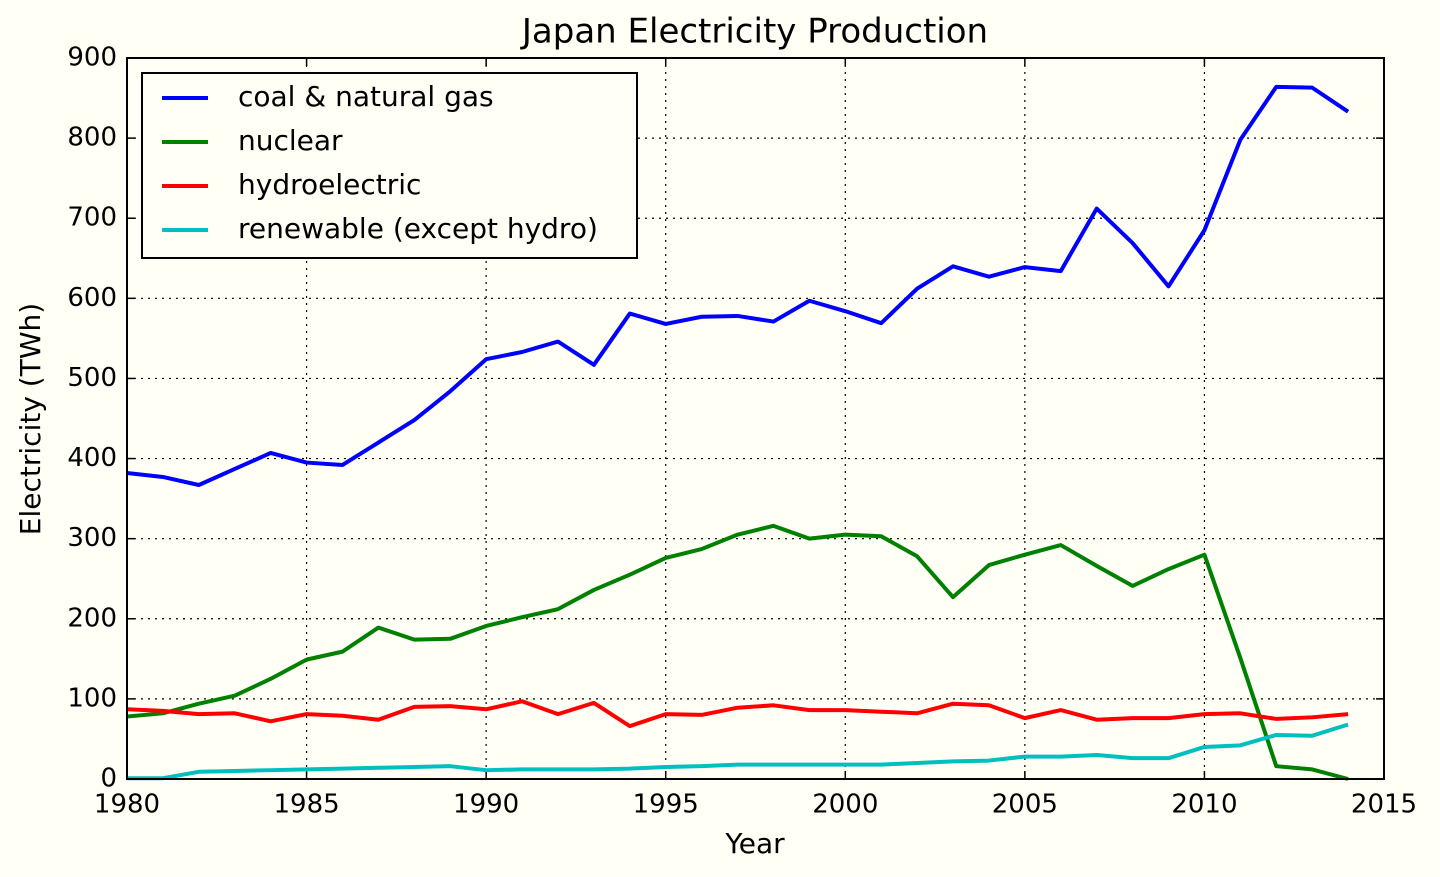  I want to click on chart-title: Japan Electricity Production, so click(754, 32).